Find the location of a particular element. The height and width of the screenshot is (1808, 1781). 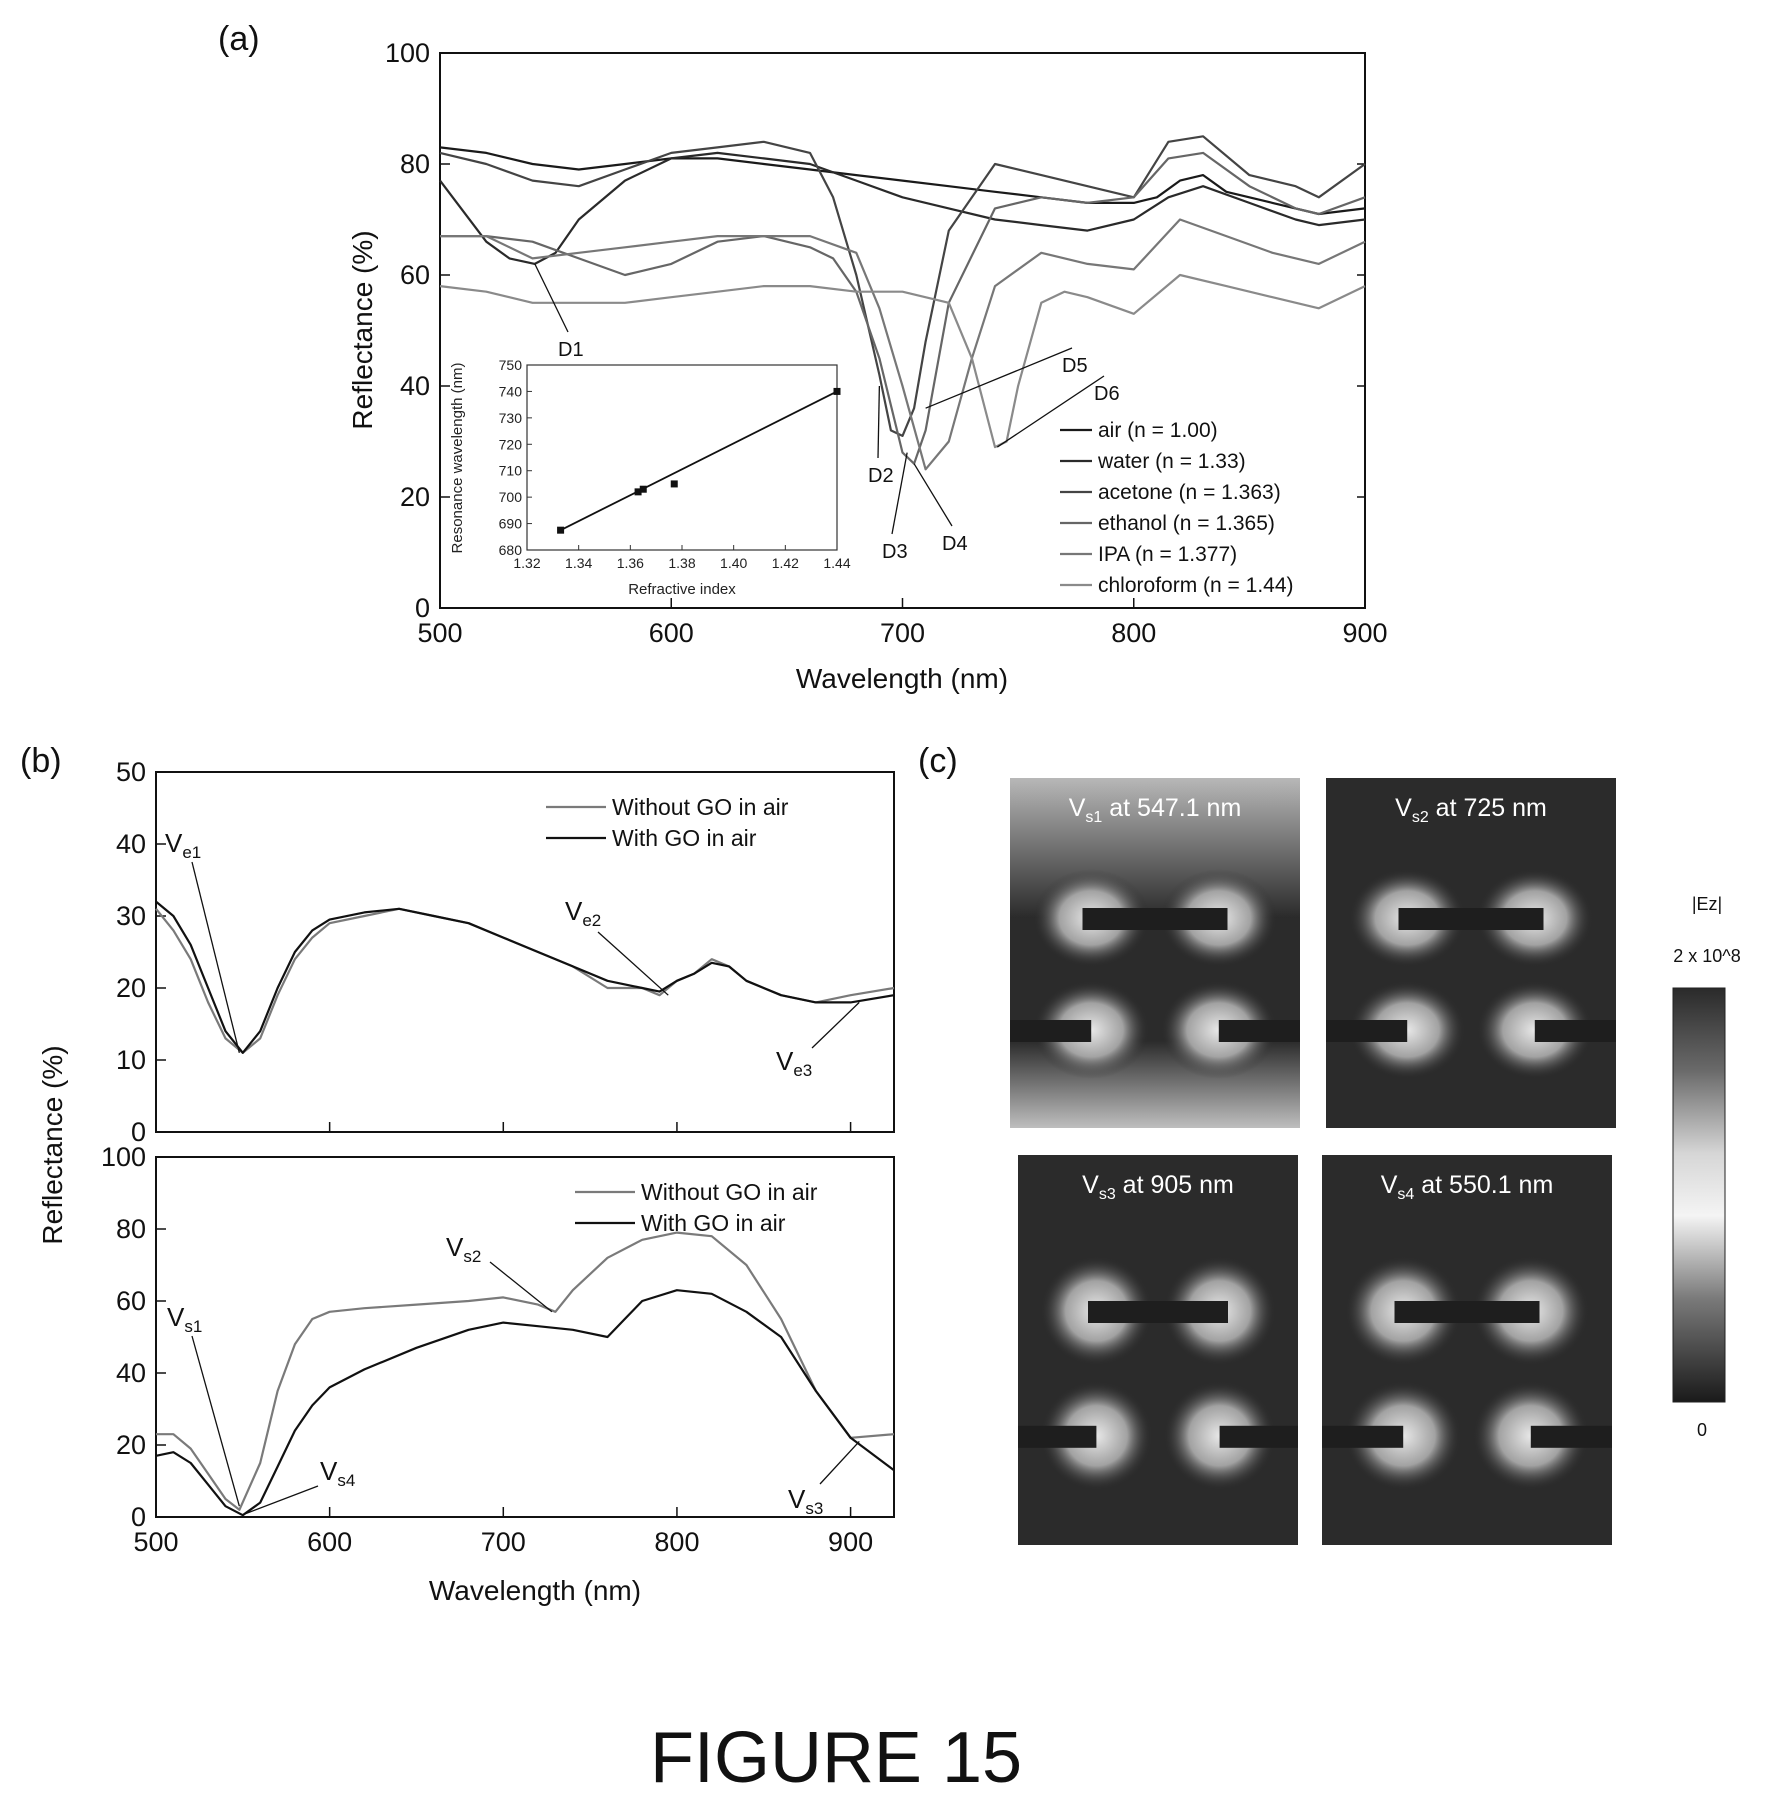

legend-a-label-3: acetone (n = 1.363) is located at coordinates (1189, 492).